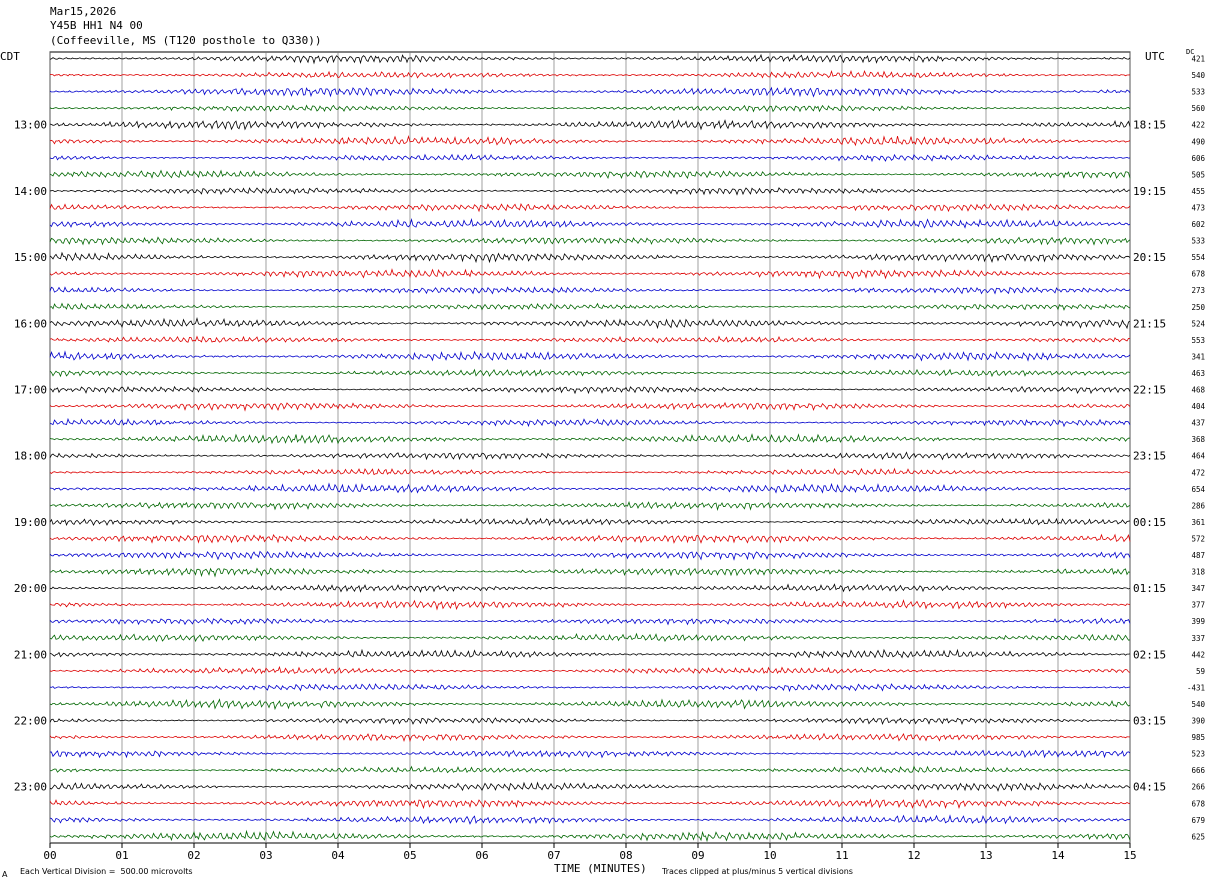 The height and width of the screenshot is (886, 1210). Describe the element at coordinates (1129, 855) in the screenshot. I see `x-tick-label: 15` at that location.